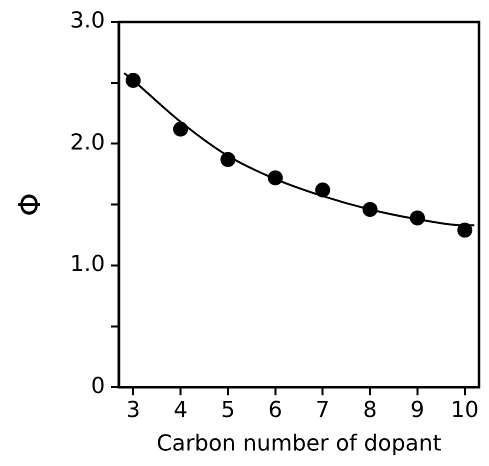 The image size is (489, 466). I want to click on x-tick-label: 10, so click(464, 411).